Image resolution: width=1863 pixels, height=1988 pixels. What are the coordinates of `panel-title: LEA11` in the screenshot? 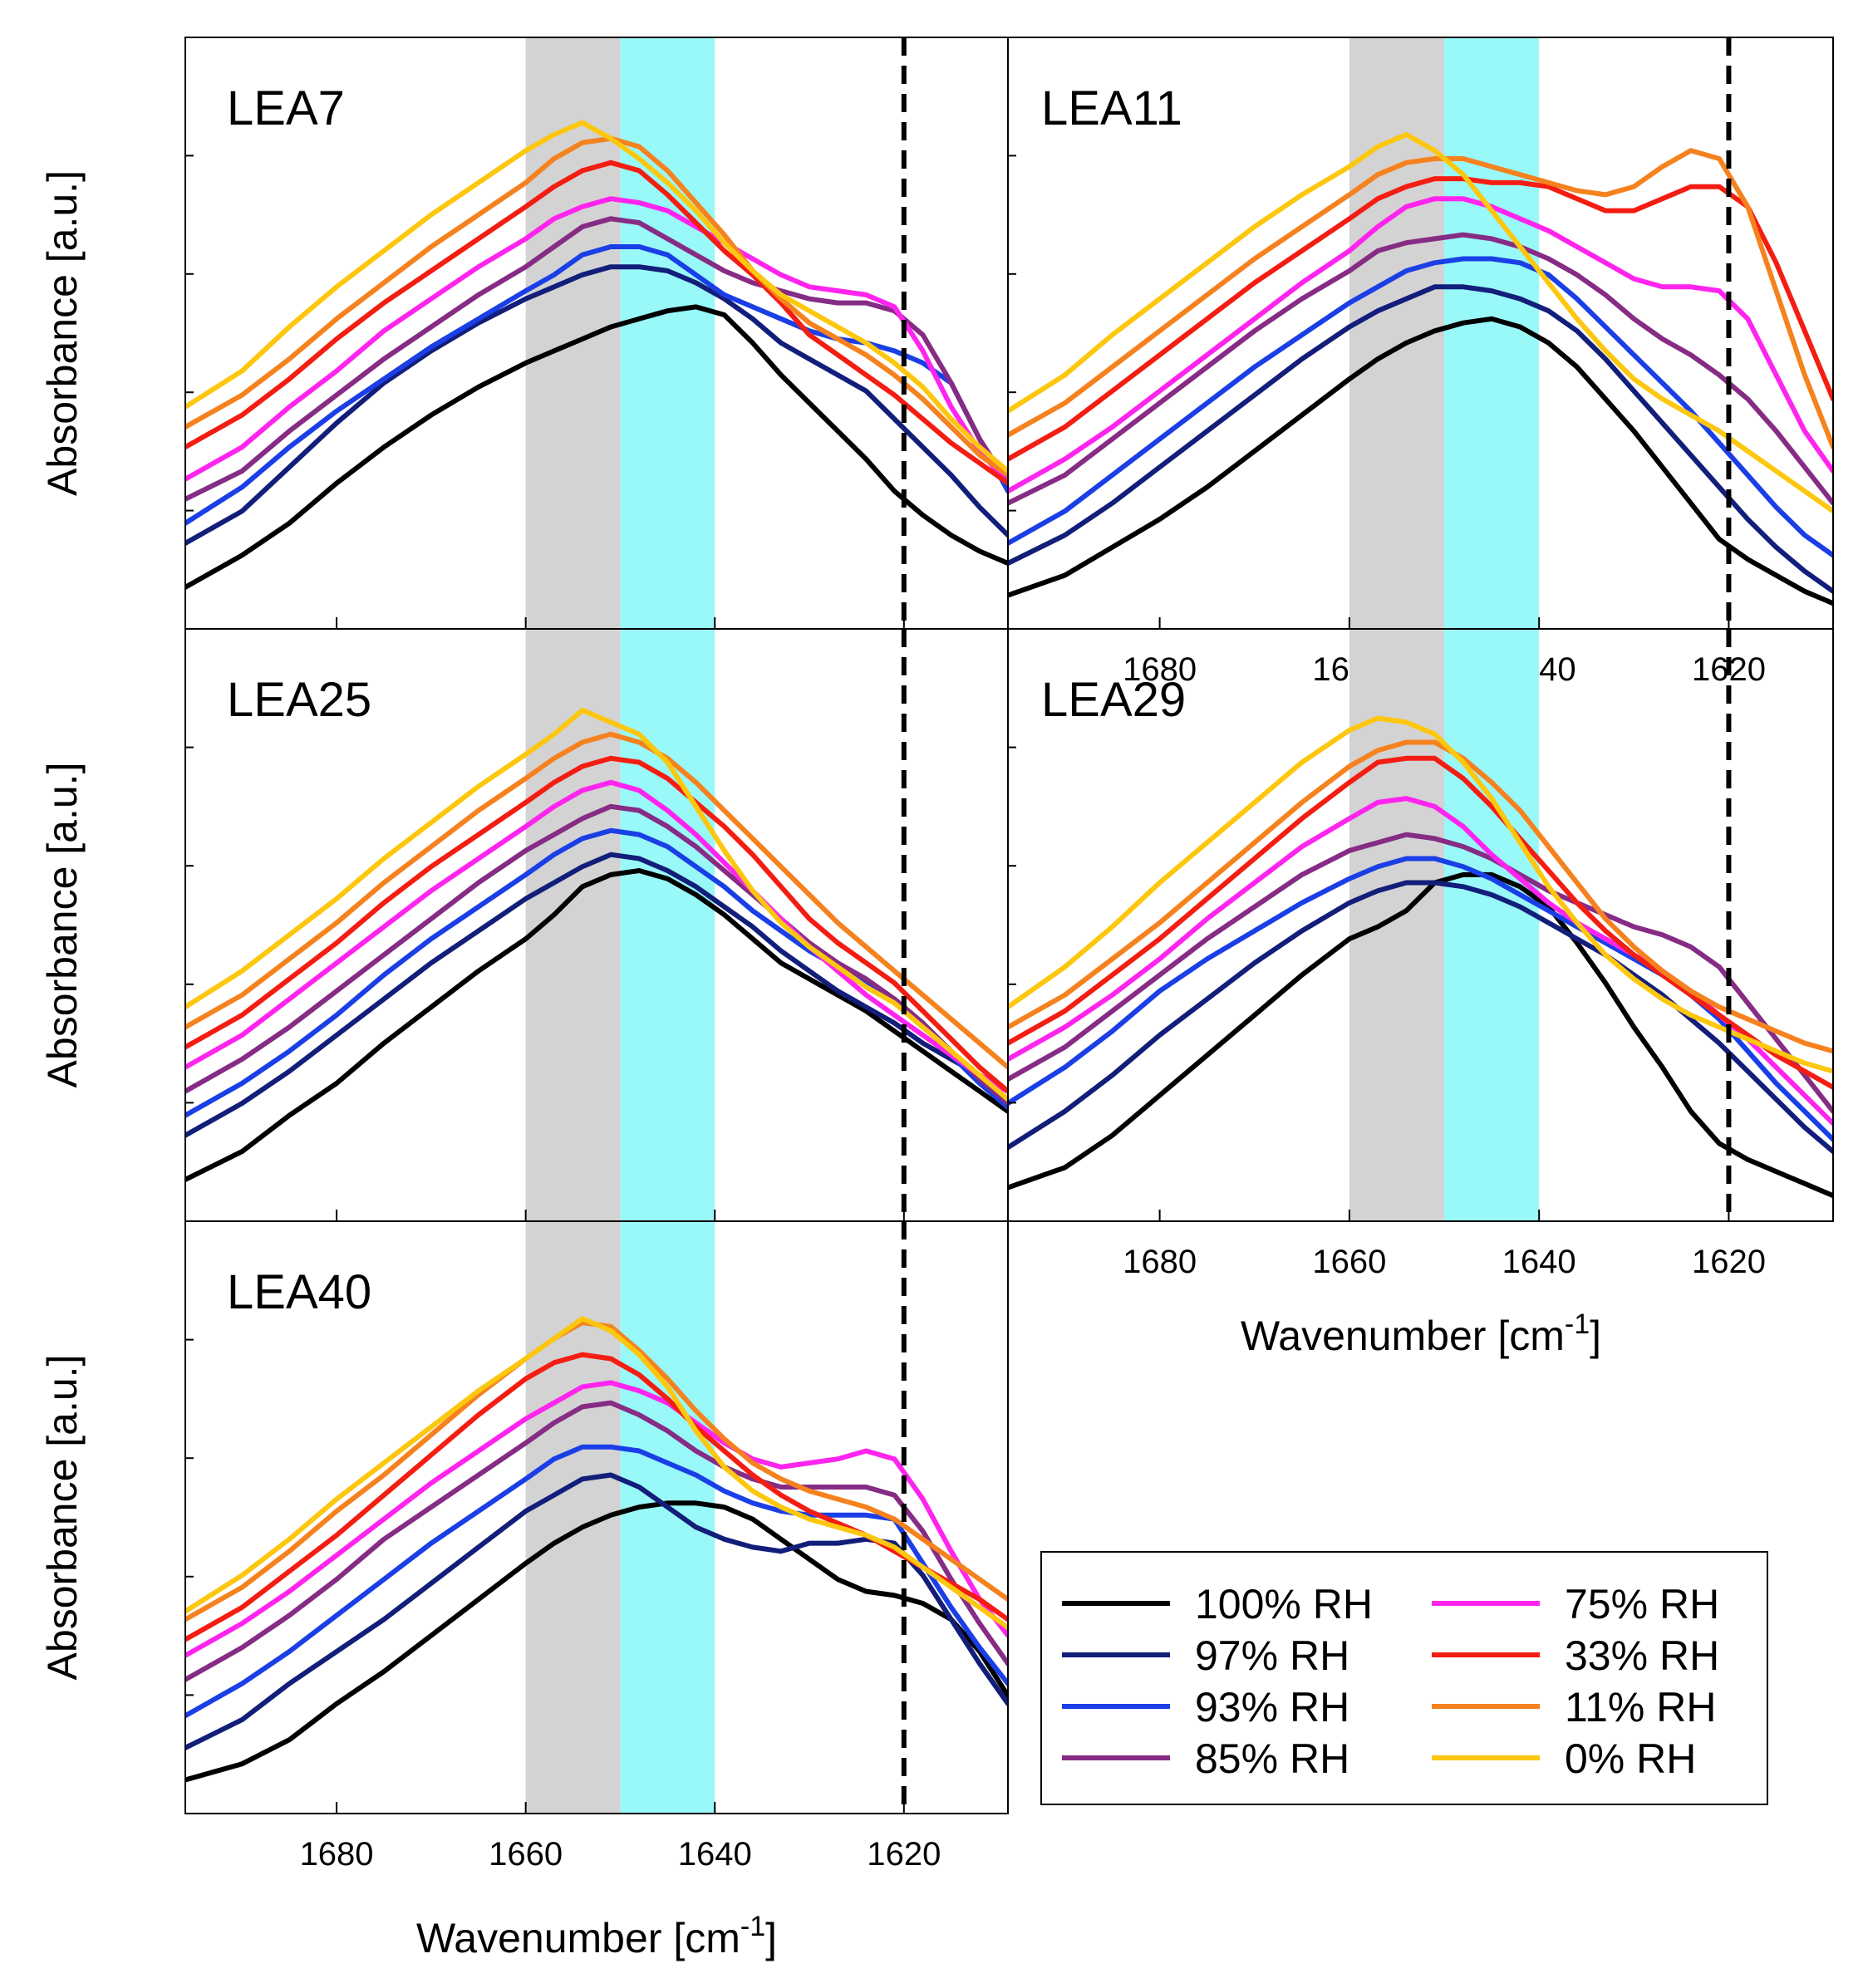 It's located at (1111, 108).